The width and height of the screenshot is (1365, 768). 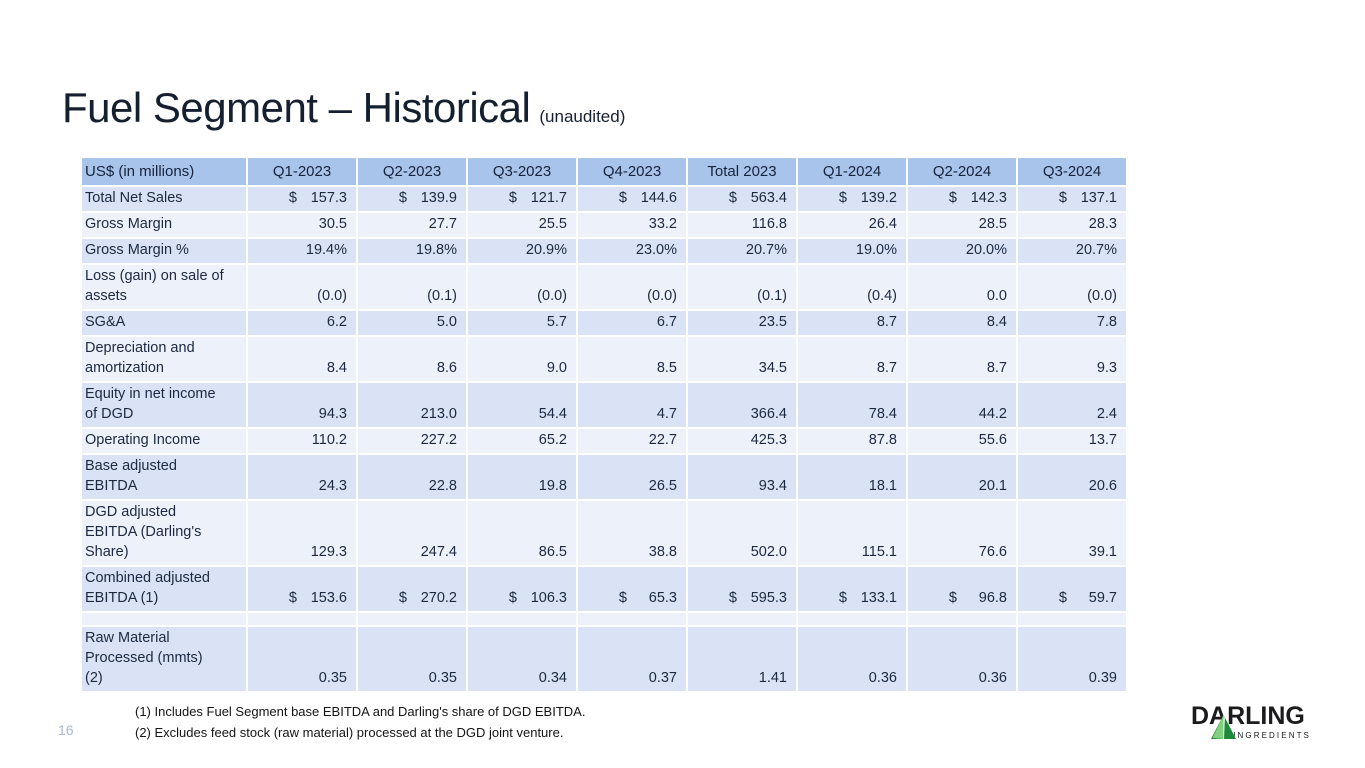 What do you see at coordinates (632, 404) in the screenshot?
I see `table-cell: 4.7` at bounding box center [632, 404].